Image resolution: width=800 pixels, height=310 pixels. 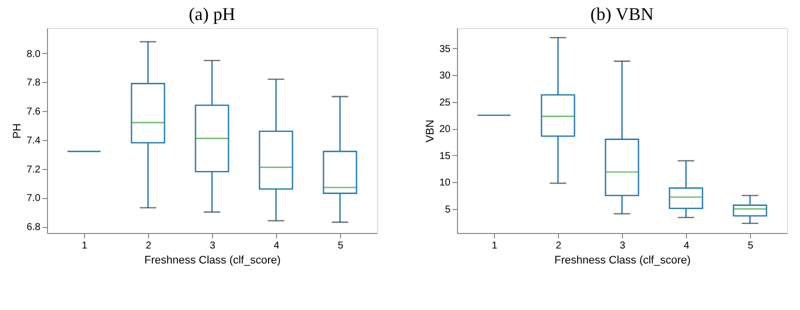 I want to click on y-tick-label: 7.0, so click(x=33, y=198).